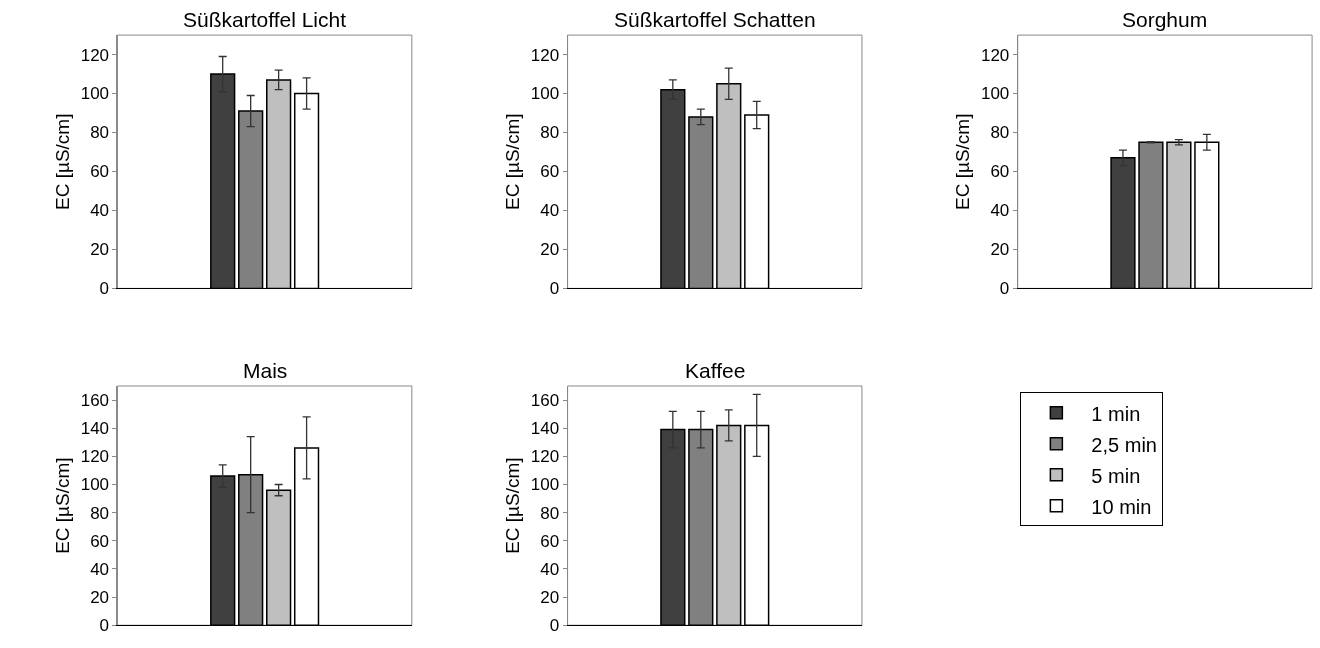 The height and width of the screenshot is (648, 1320). What do you see at coordinates (1116, 413) in the screenshot?
I see `legend-label: 1 min` at bounding box center [1116, 413].